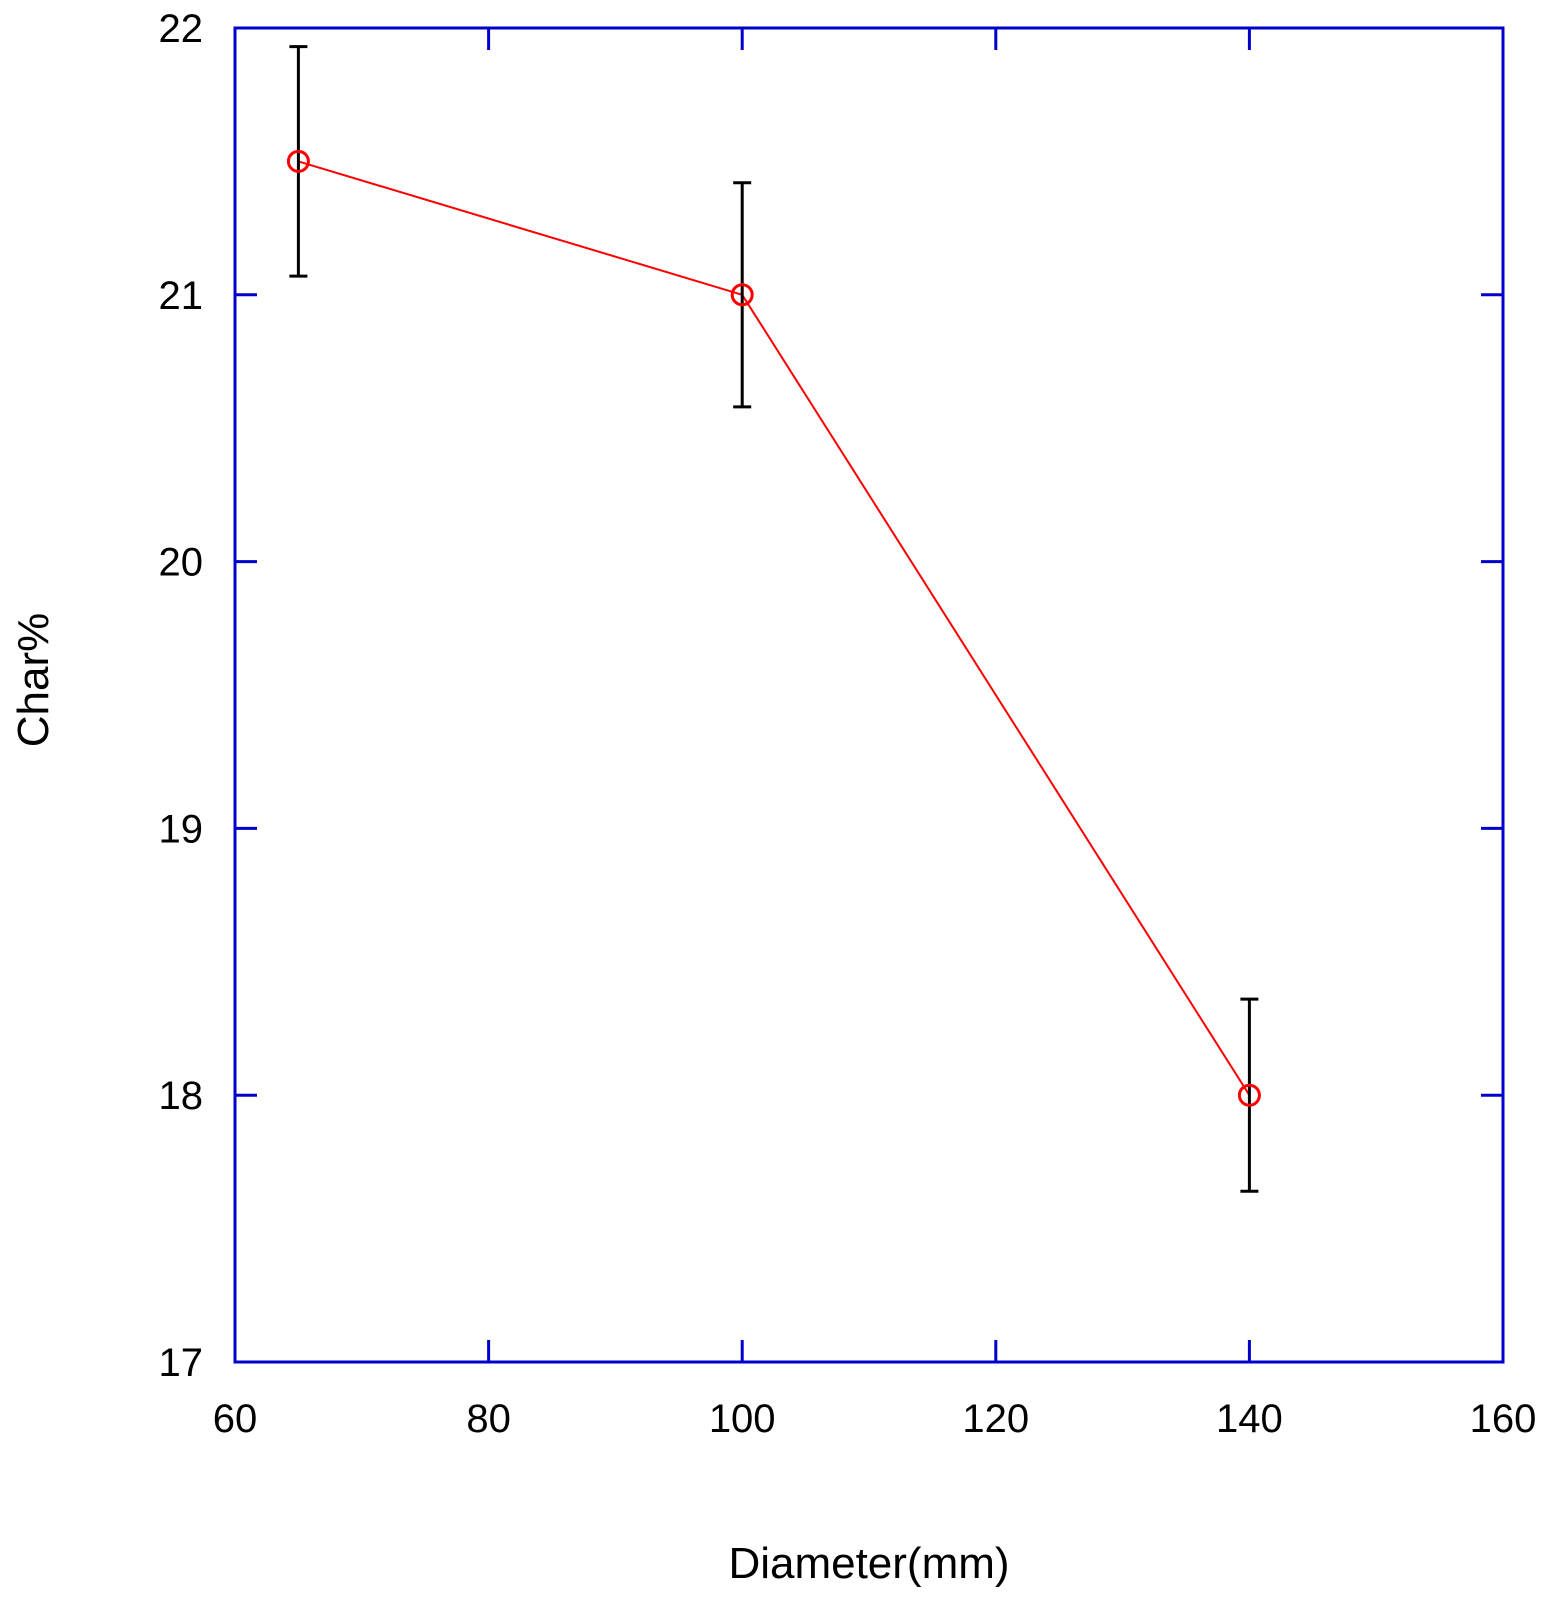 The image size is (1556, 1609). Describe the element at coordinates (181, 829) in the screenshot. I see `y-tick-label: 19` at that location.